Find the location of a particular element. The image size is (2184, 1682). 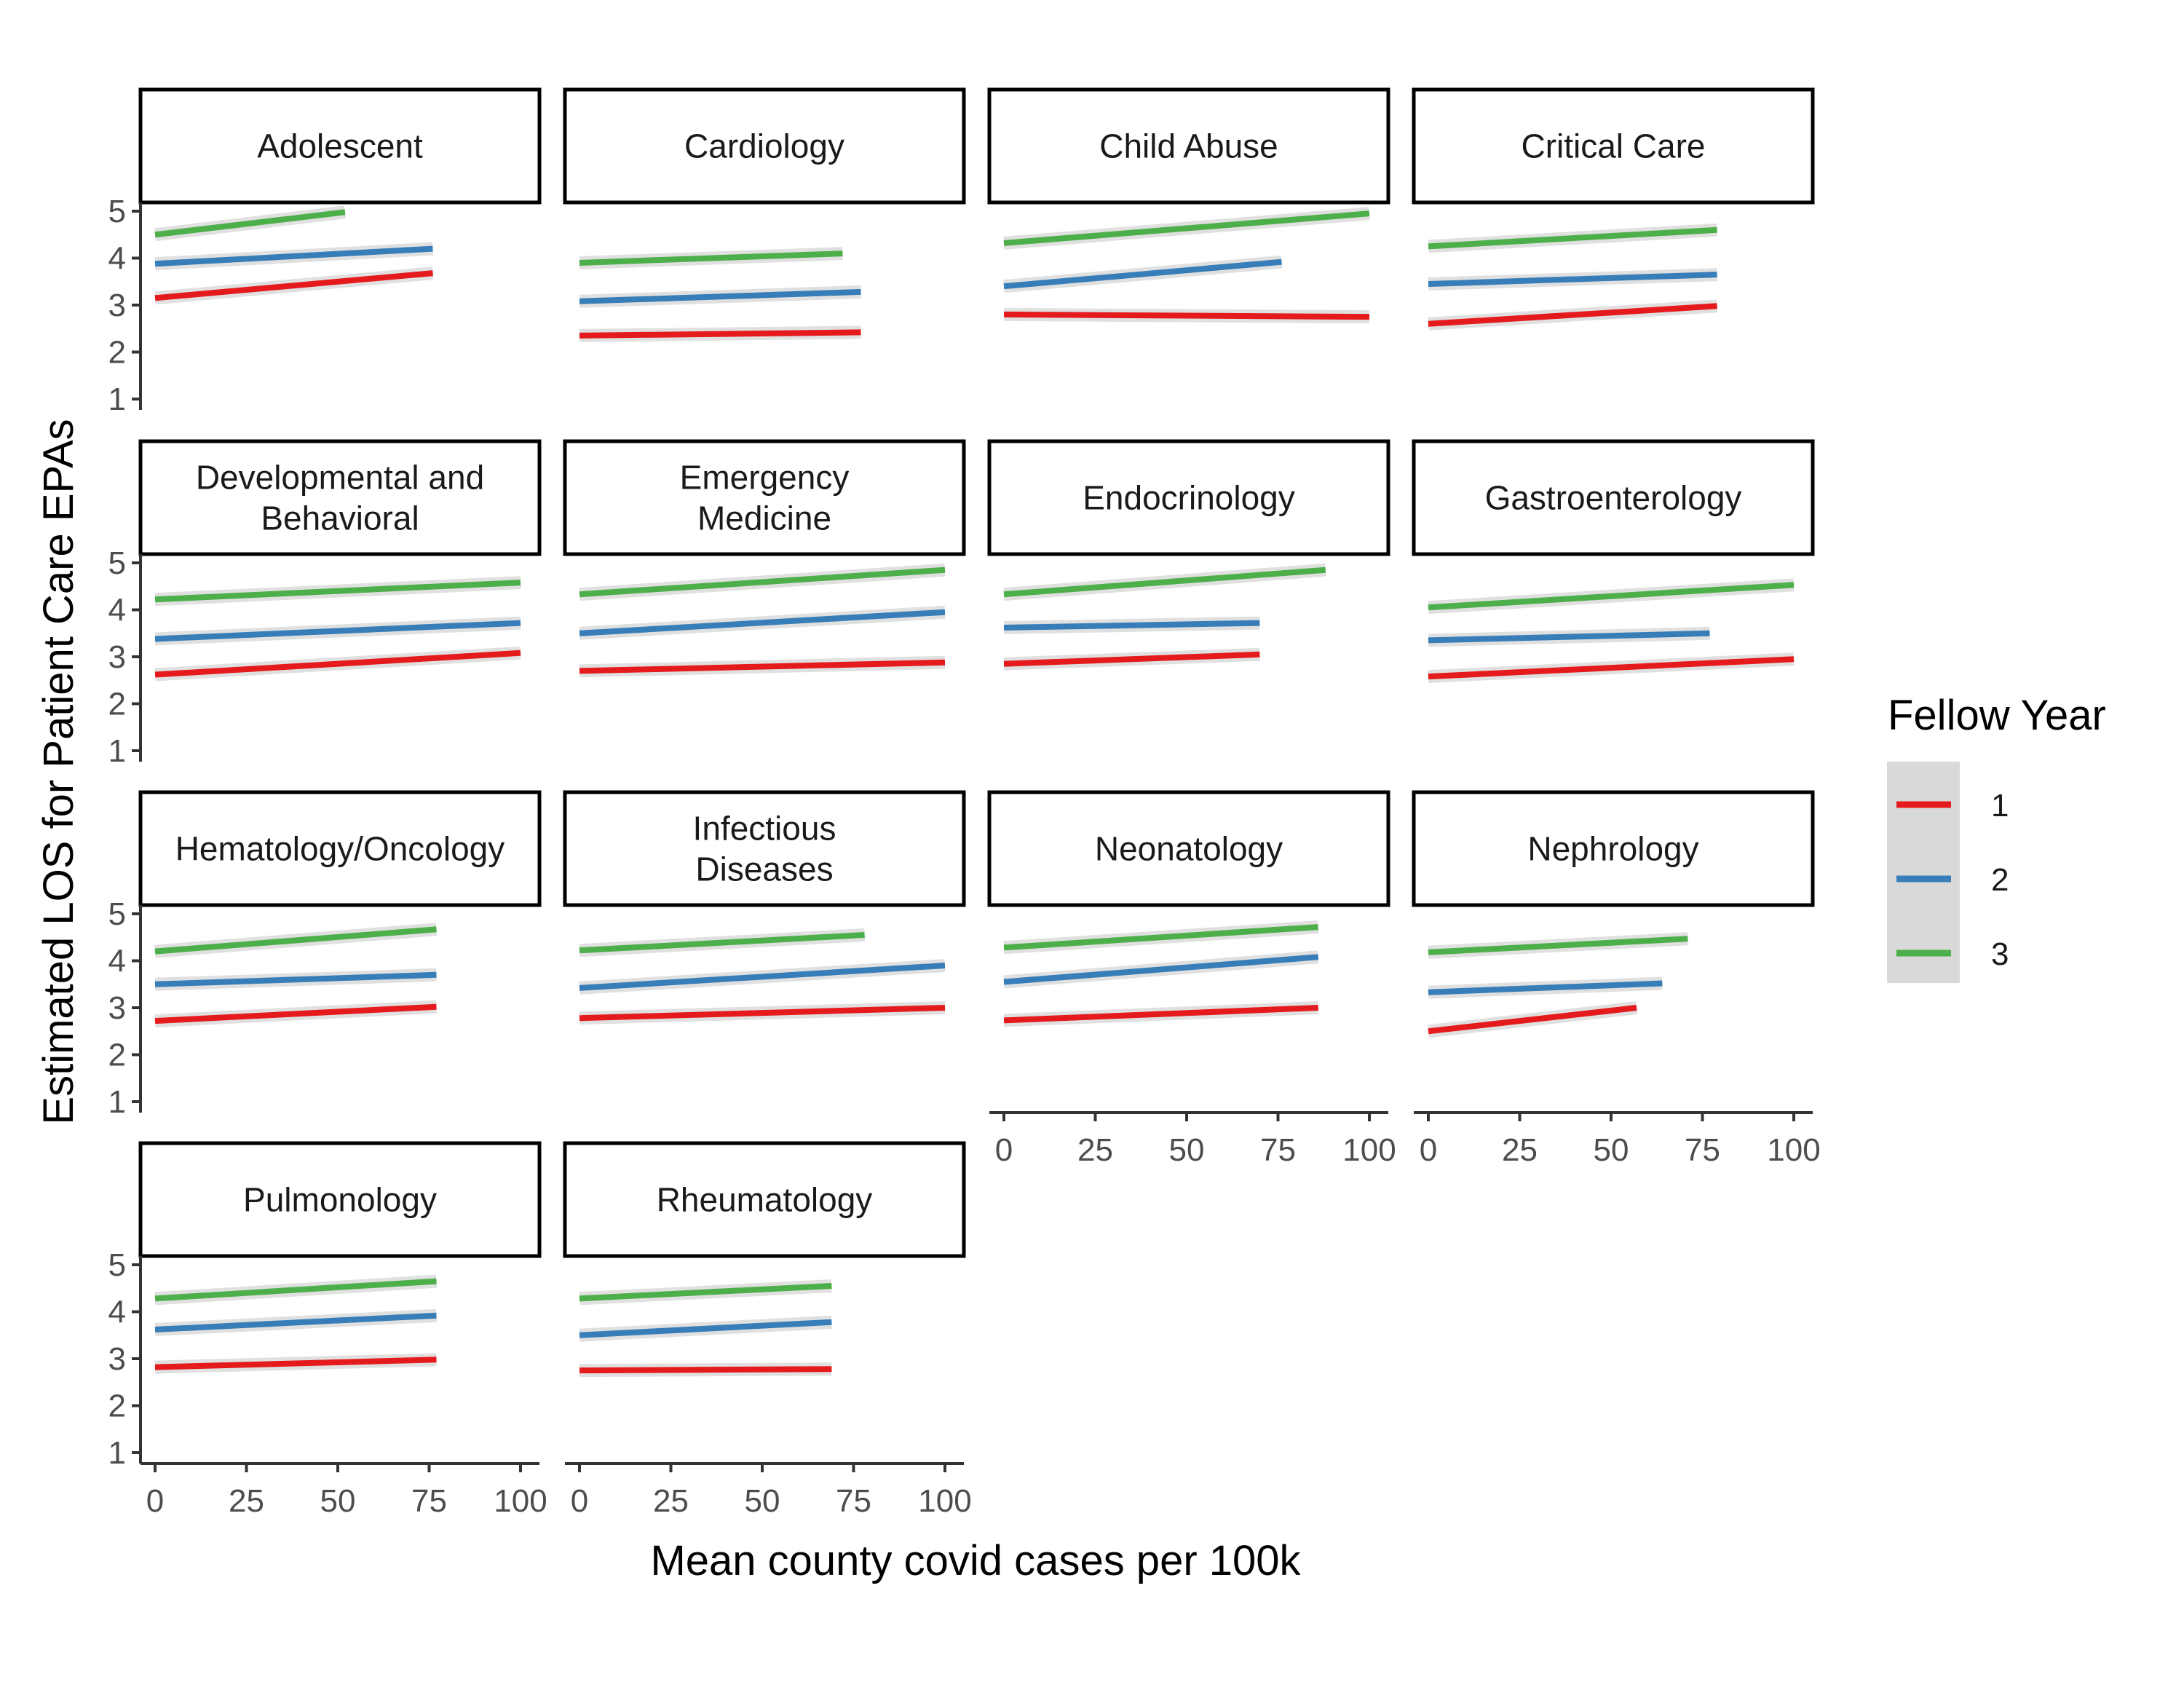

facet-panel: Child Abuse is located at coordinates (1188, 205).